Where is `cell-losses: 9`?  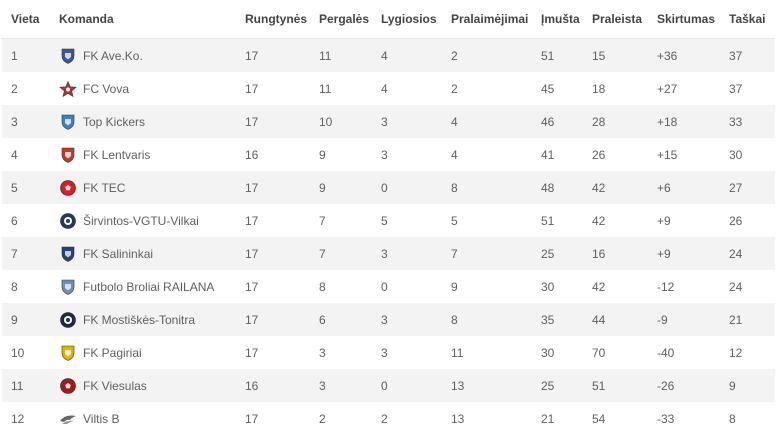
cell-losses: 9 is located at coordinates (487, 286).